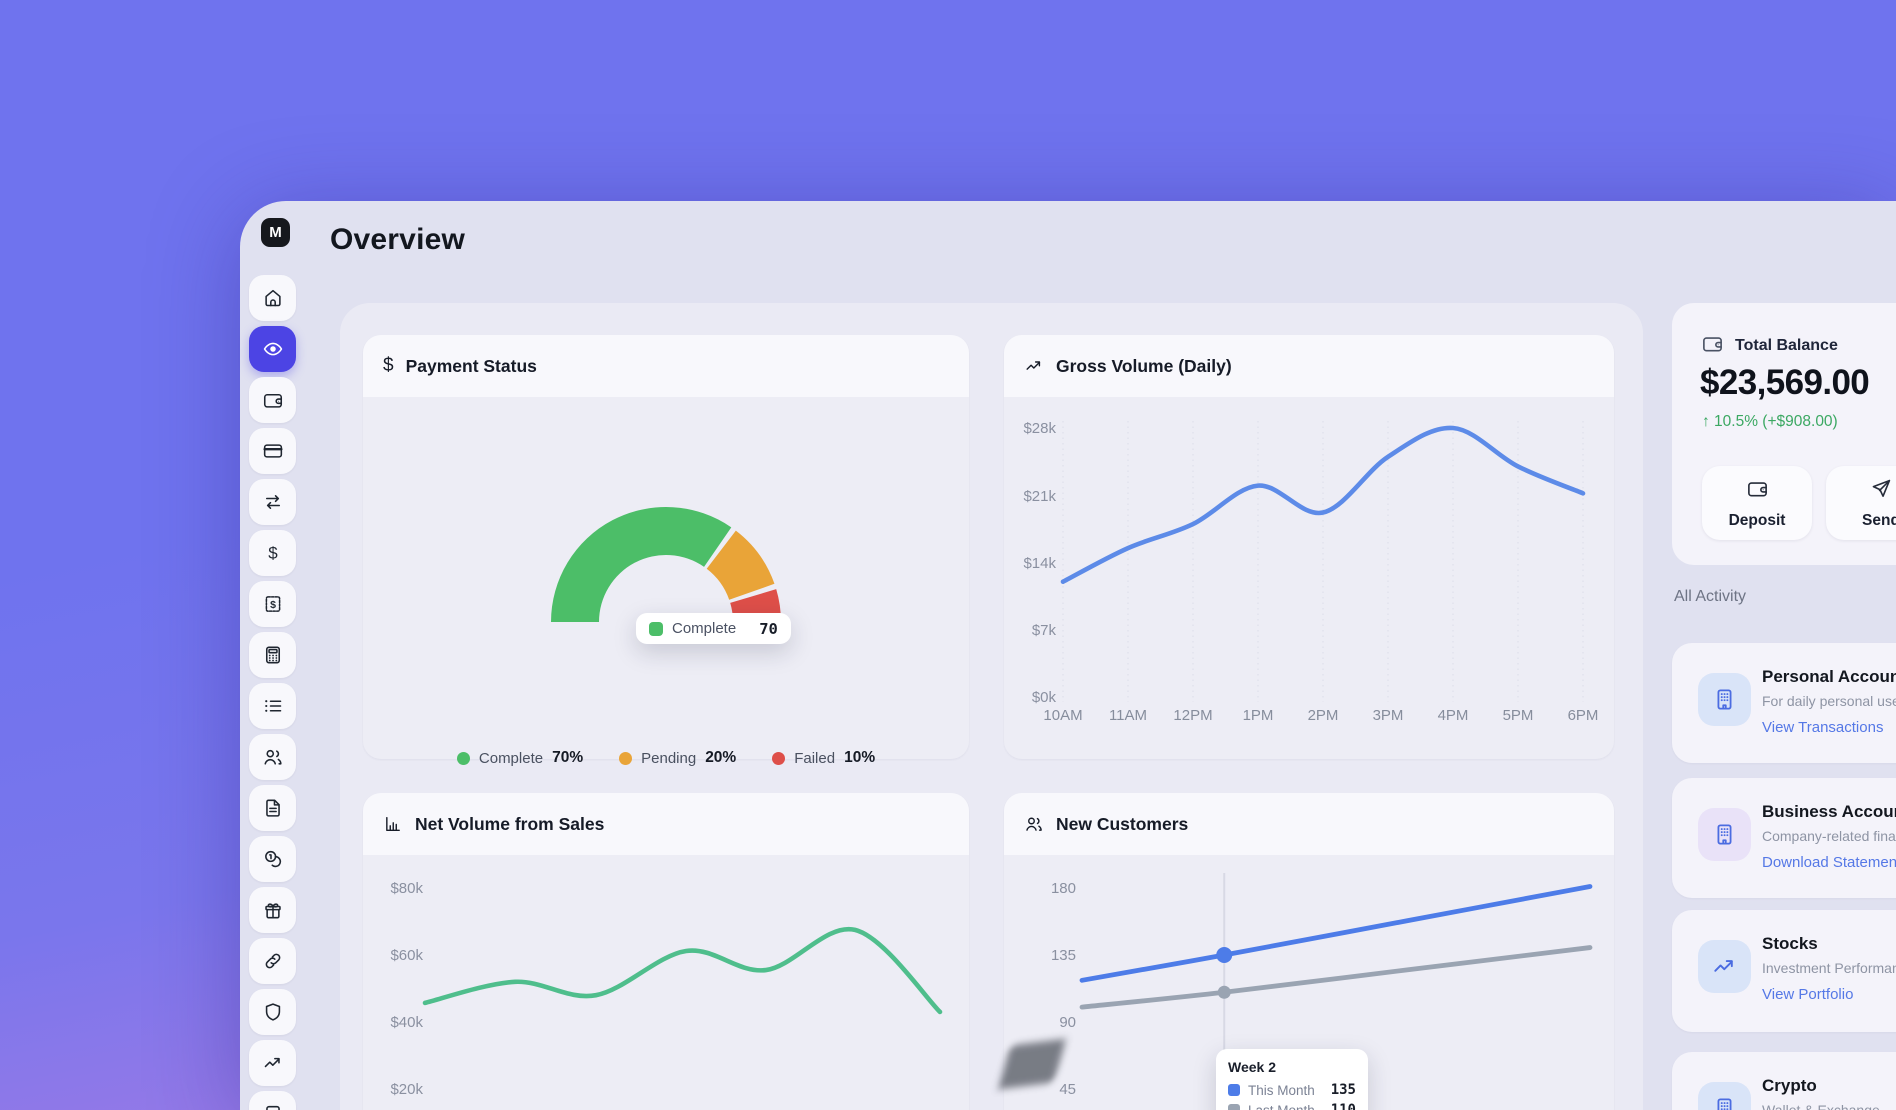 Image resolution: width=1896 pixels, height=1110 pixels. What do you see at coordinates (272, 1063) in the screenshot?
I see `sidebar-item-trend` at bounding box center [272, 1063].